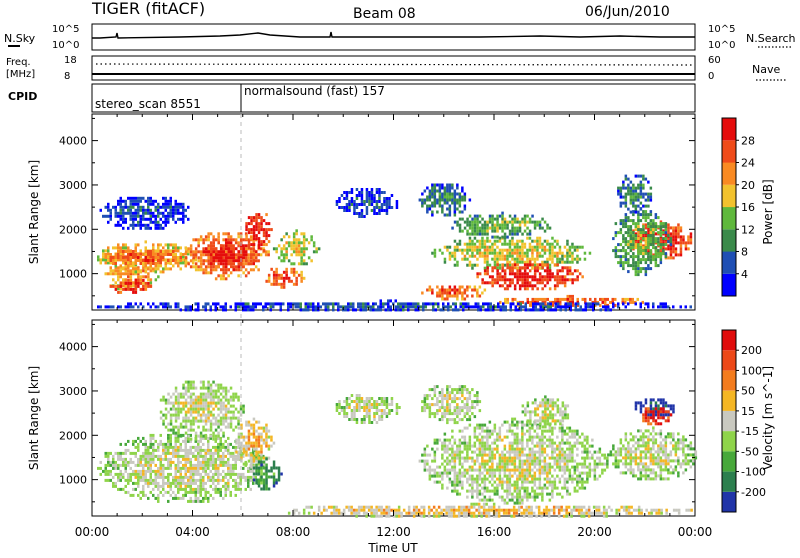 The height and width of the screenshot is (558, 800). Describe the element at coordinates (748, 140) in the screenshot. I see `colorbar-tick-label: 28` at that location.